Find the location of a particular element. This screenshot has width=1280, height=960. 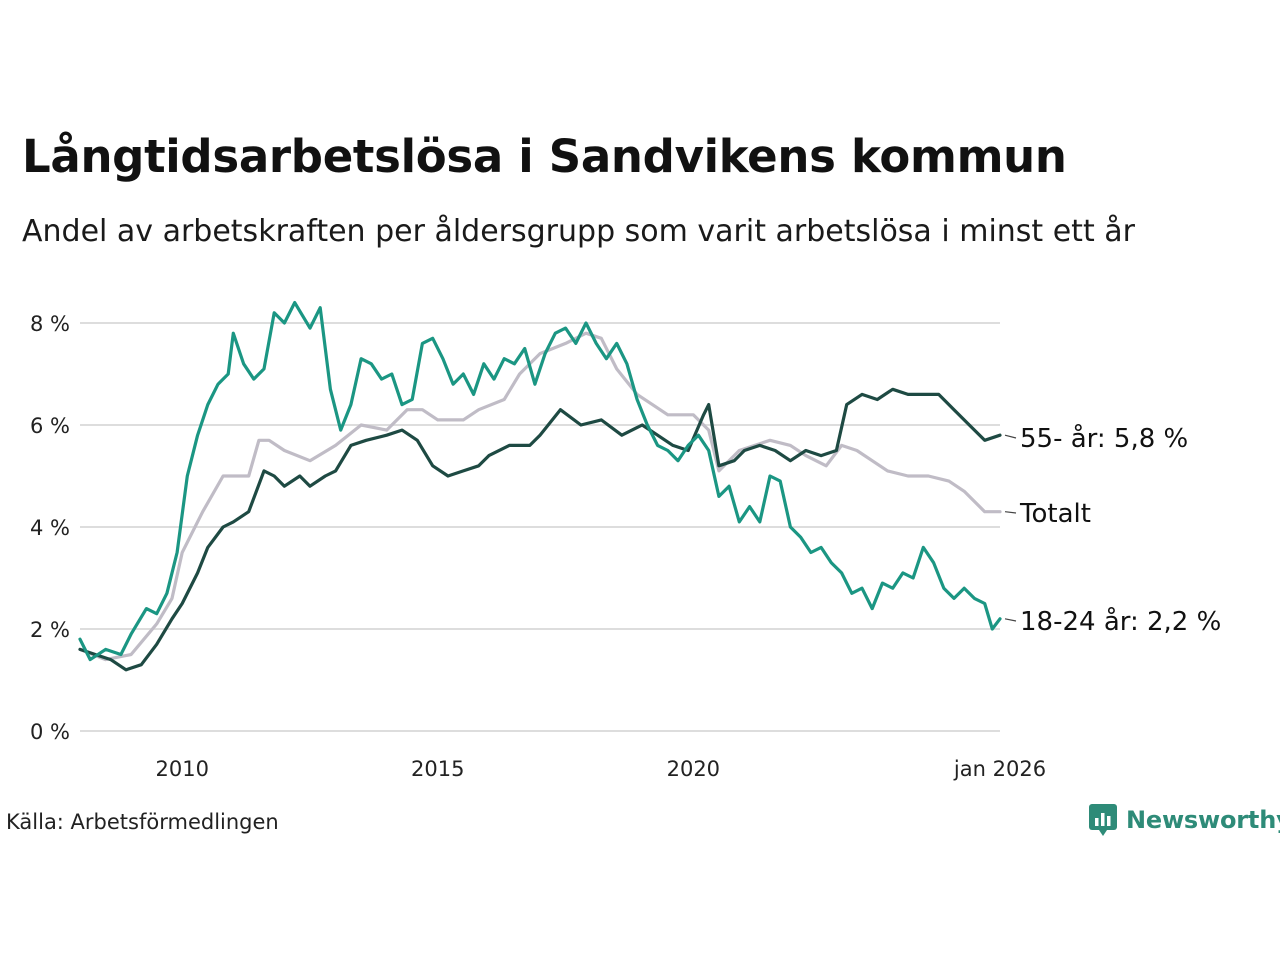

y-axis: 0 % 2 % 4 % 6 % 8 % is located at coordinates (50, 528).